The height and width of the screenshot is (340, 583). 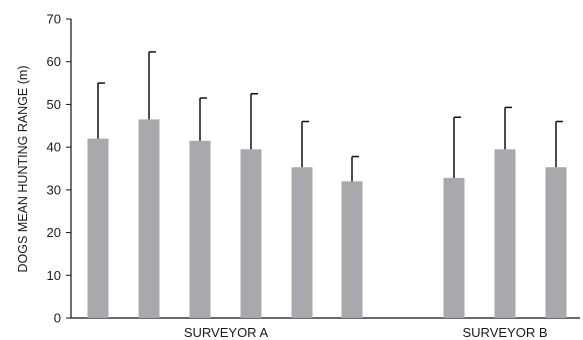 What do you see at coordinates (54, 19) in the screenshot?
I see `y-tick-label: 70` at bounding box center [54, 19].